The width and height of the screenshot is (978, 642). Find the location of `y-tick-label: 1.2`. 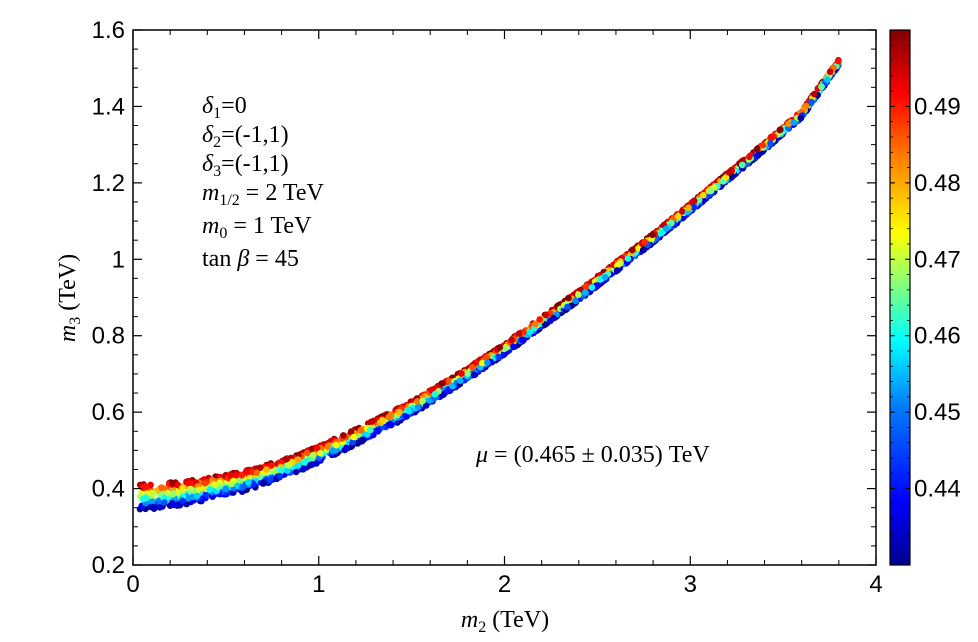

y-tick-label: 1.2 is located at coordinates (108, 183).